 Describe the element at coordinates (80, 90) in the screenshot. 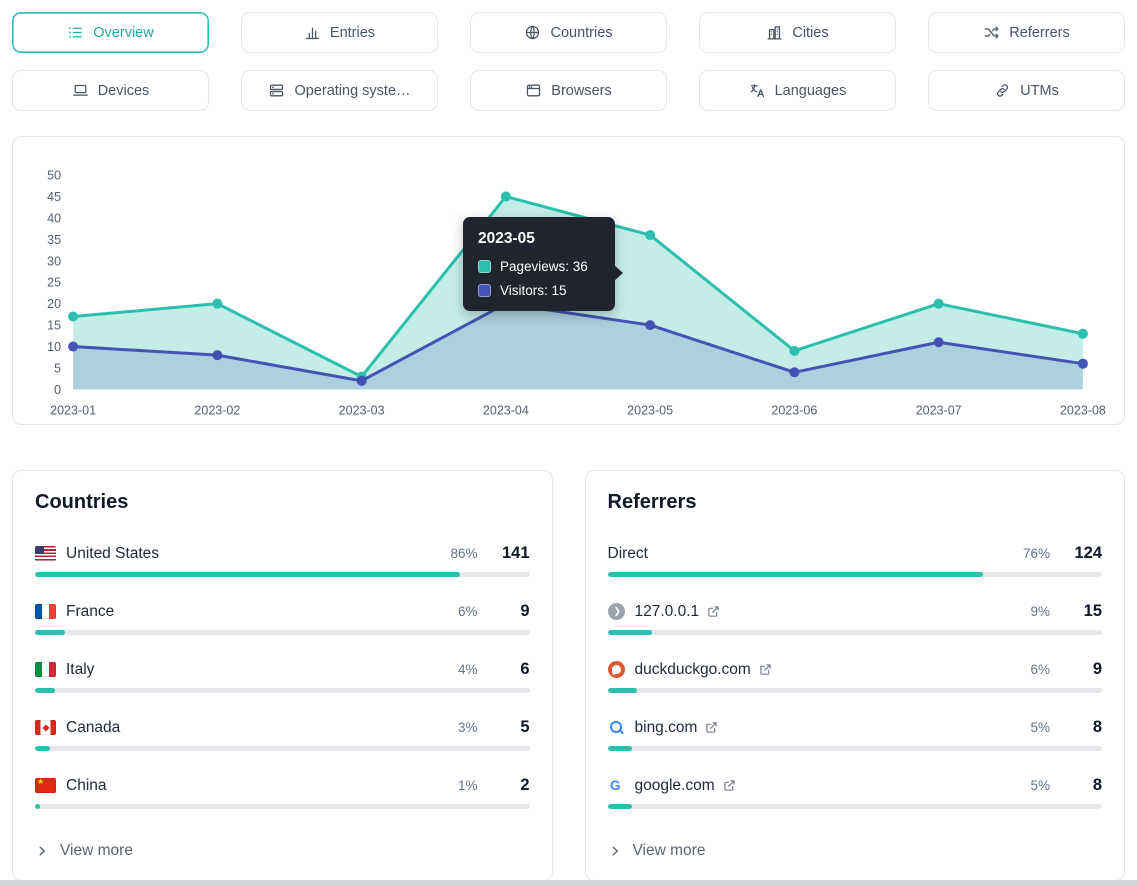

I see `laptop-icon` at that location.